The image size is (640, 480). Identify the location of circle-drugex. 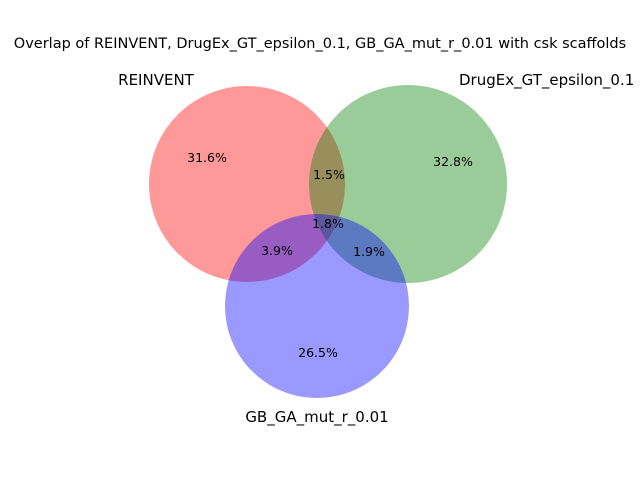
(408, 184).